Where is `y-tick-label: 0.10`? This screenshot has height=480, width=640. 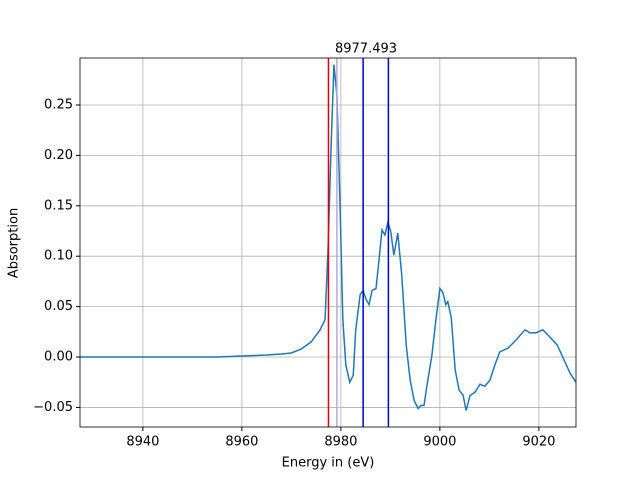
y-tick-label: 0.10 is located at coordinates (58, 256).